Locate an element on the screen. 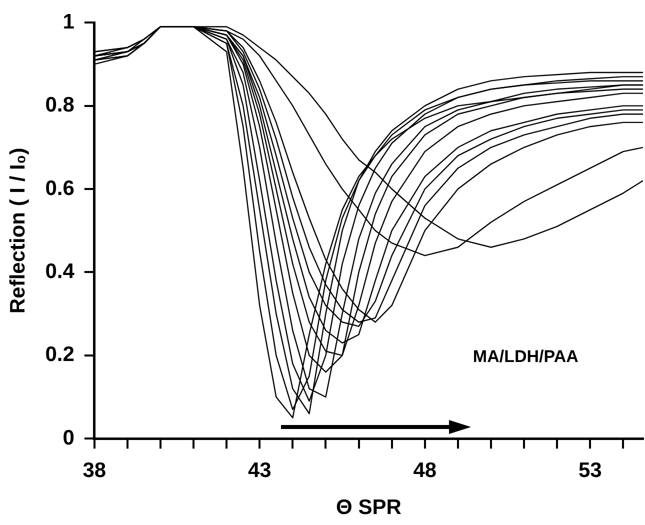 The height and width of the screenshot is (525, 645). x-axis-title: Θ SPR is located at coordinates (369, 508).